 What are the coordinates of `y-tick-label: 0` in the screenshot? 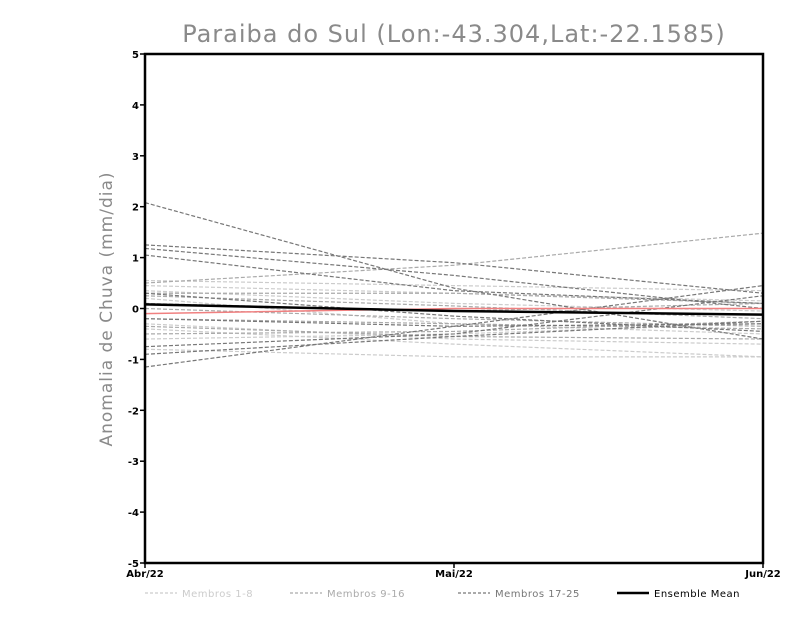 It's located at (135, 310).